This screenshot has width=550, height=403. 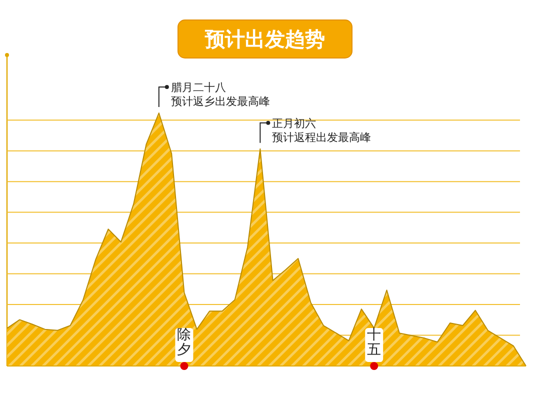 I want to click on annotation: 预计返程出发最高峰, so click(x=322, y=137).